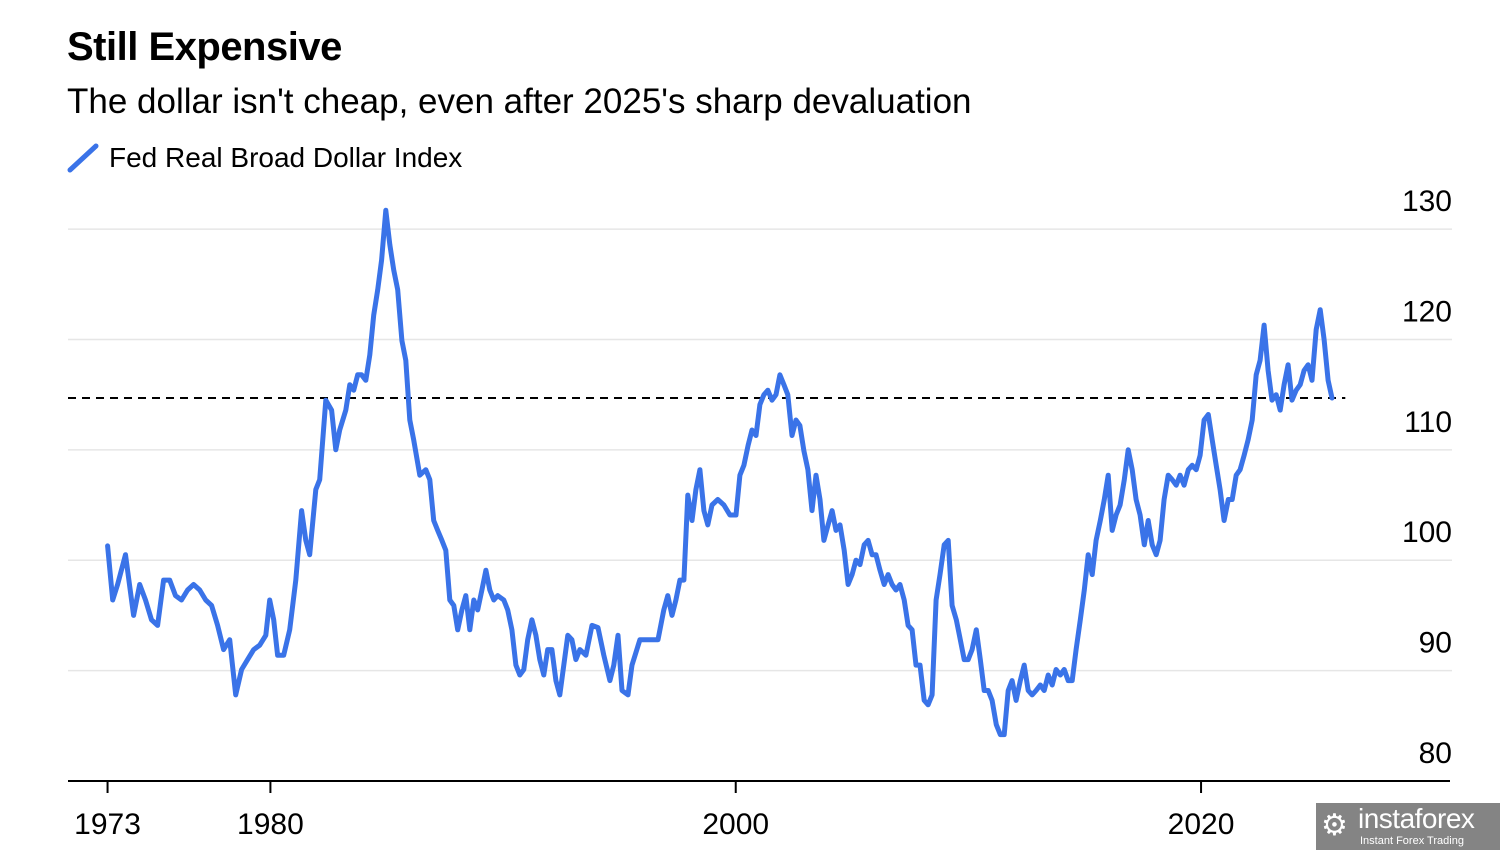  I want to click on watermark-brand: instaforex, so click(1416, 818).